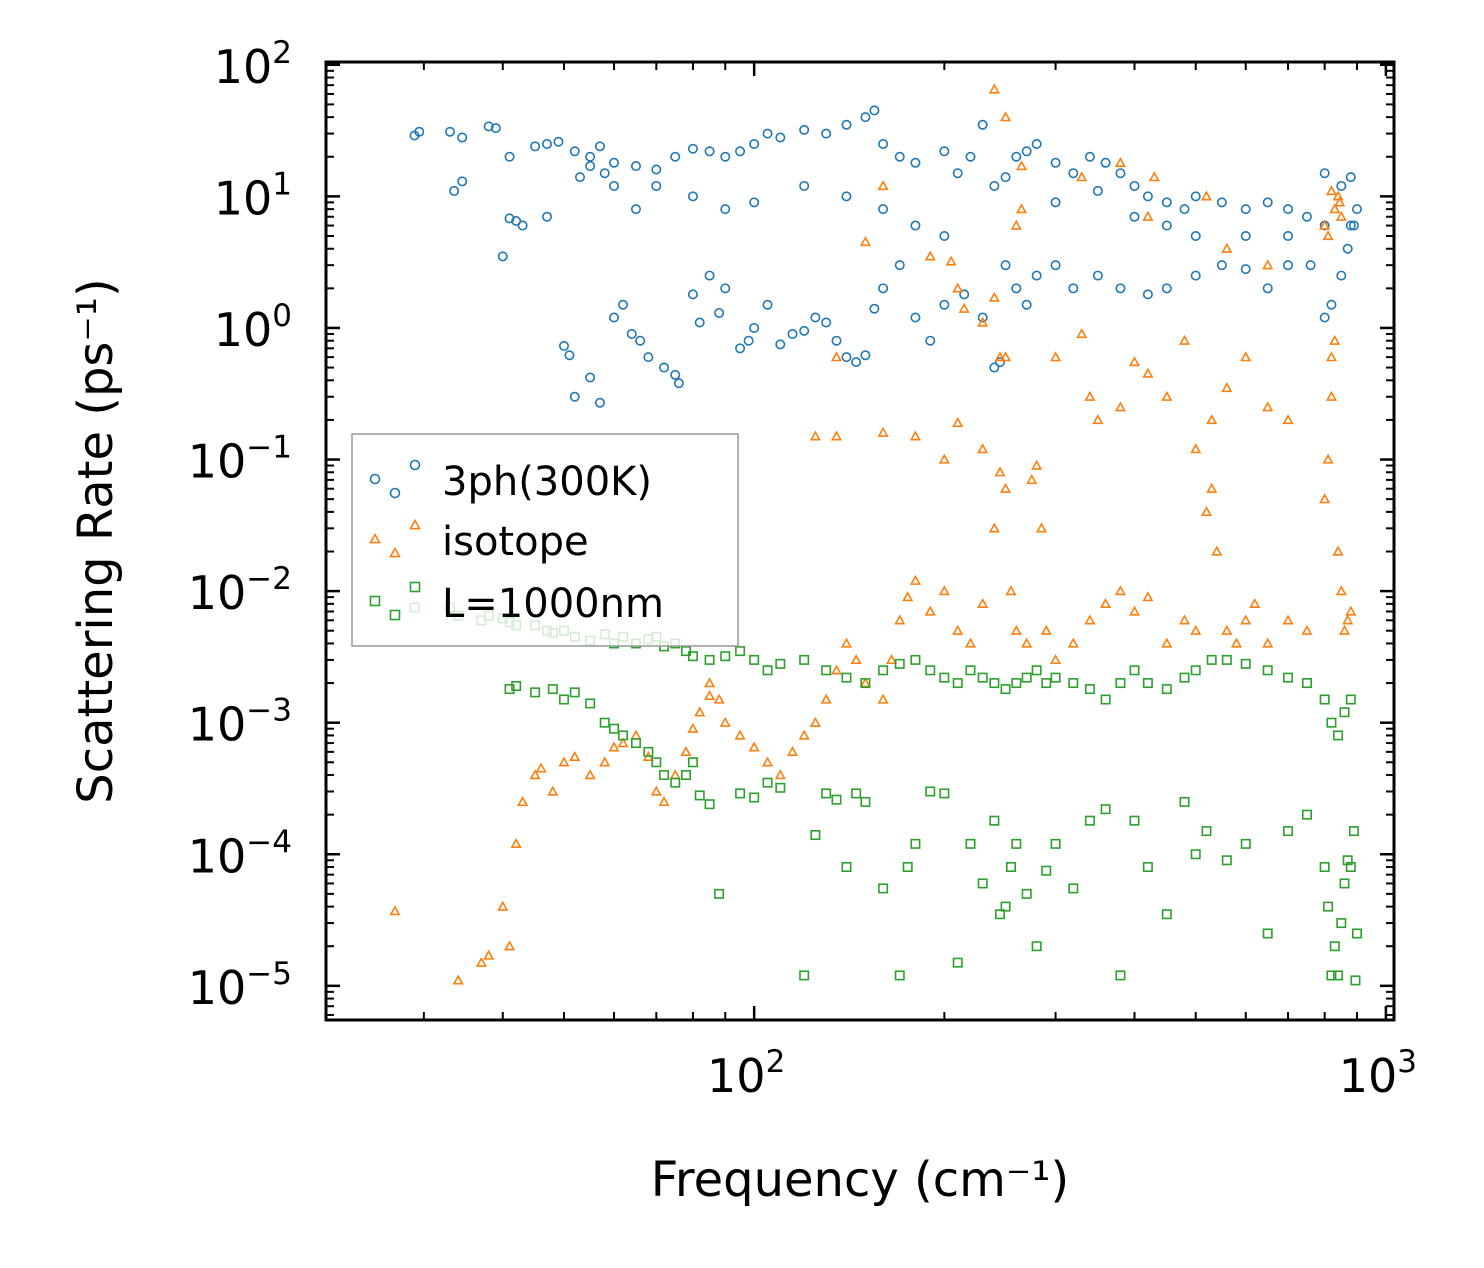  What do you see at coordinates (240, 985) in the screenshot?
I see `y-tick-label: 10⁻⁵` at bounding box center [240, 985].